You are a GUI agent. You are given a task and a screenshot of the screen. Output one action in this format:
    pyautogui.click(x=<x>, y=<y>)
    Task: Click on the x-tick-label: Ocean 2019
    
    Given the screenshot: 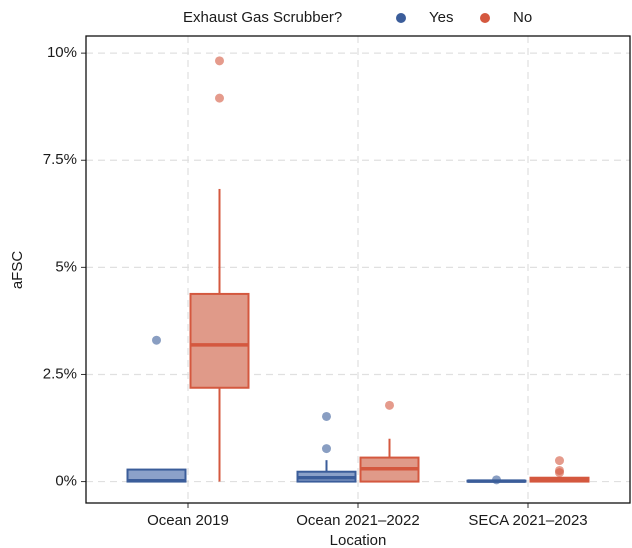 What is the action you would take?
    pyautogui.click(x=188, y=520)
    